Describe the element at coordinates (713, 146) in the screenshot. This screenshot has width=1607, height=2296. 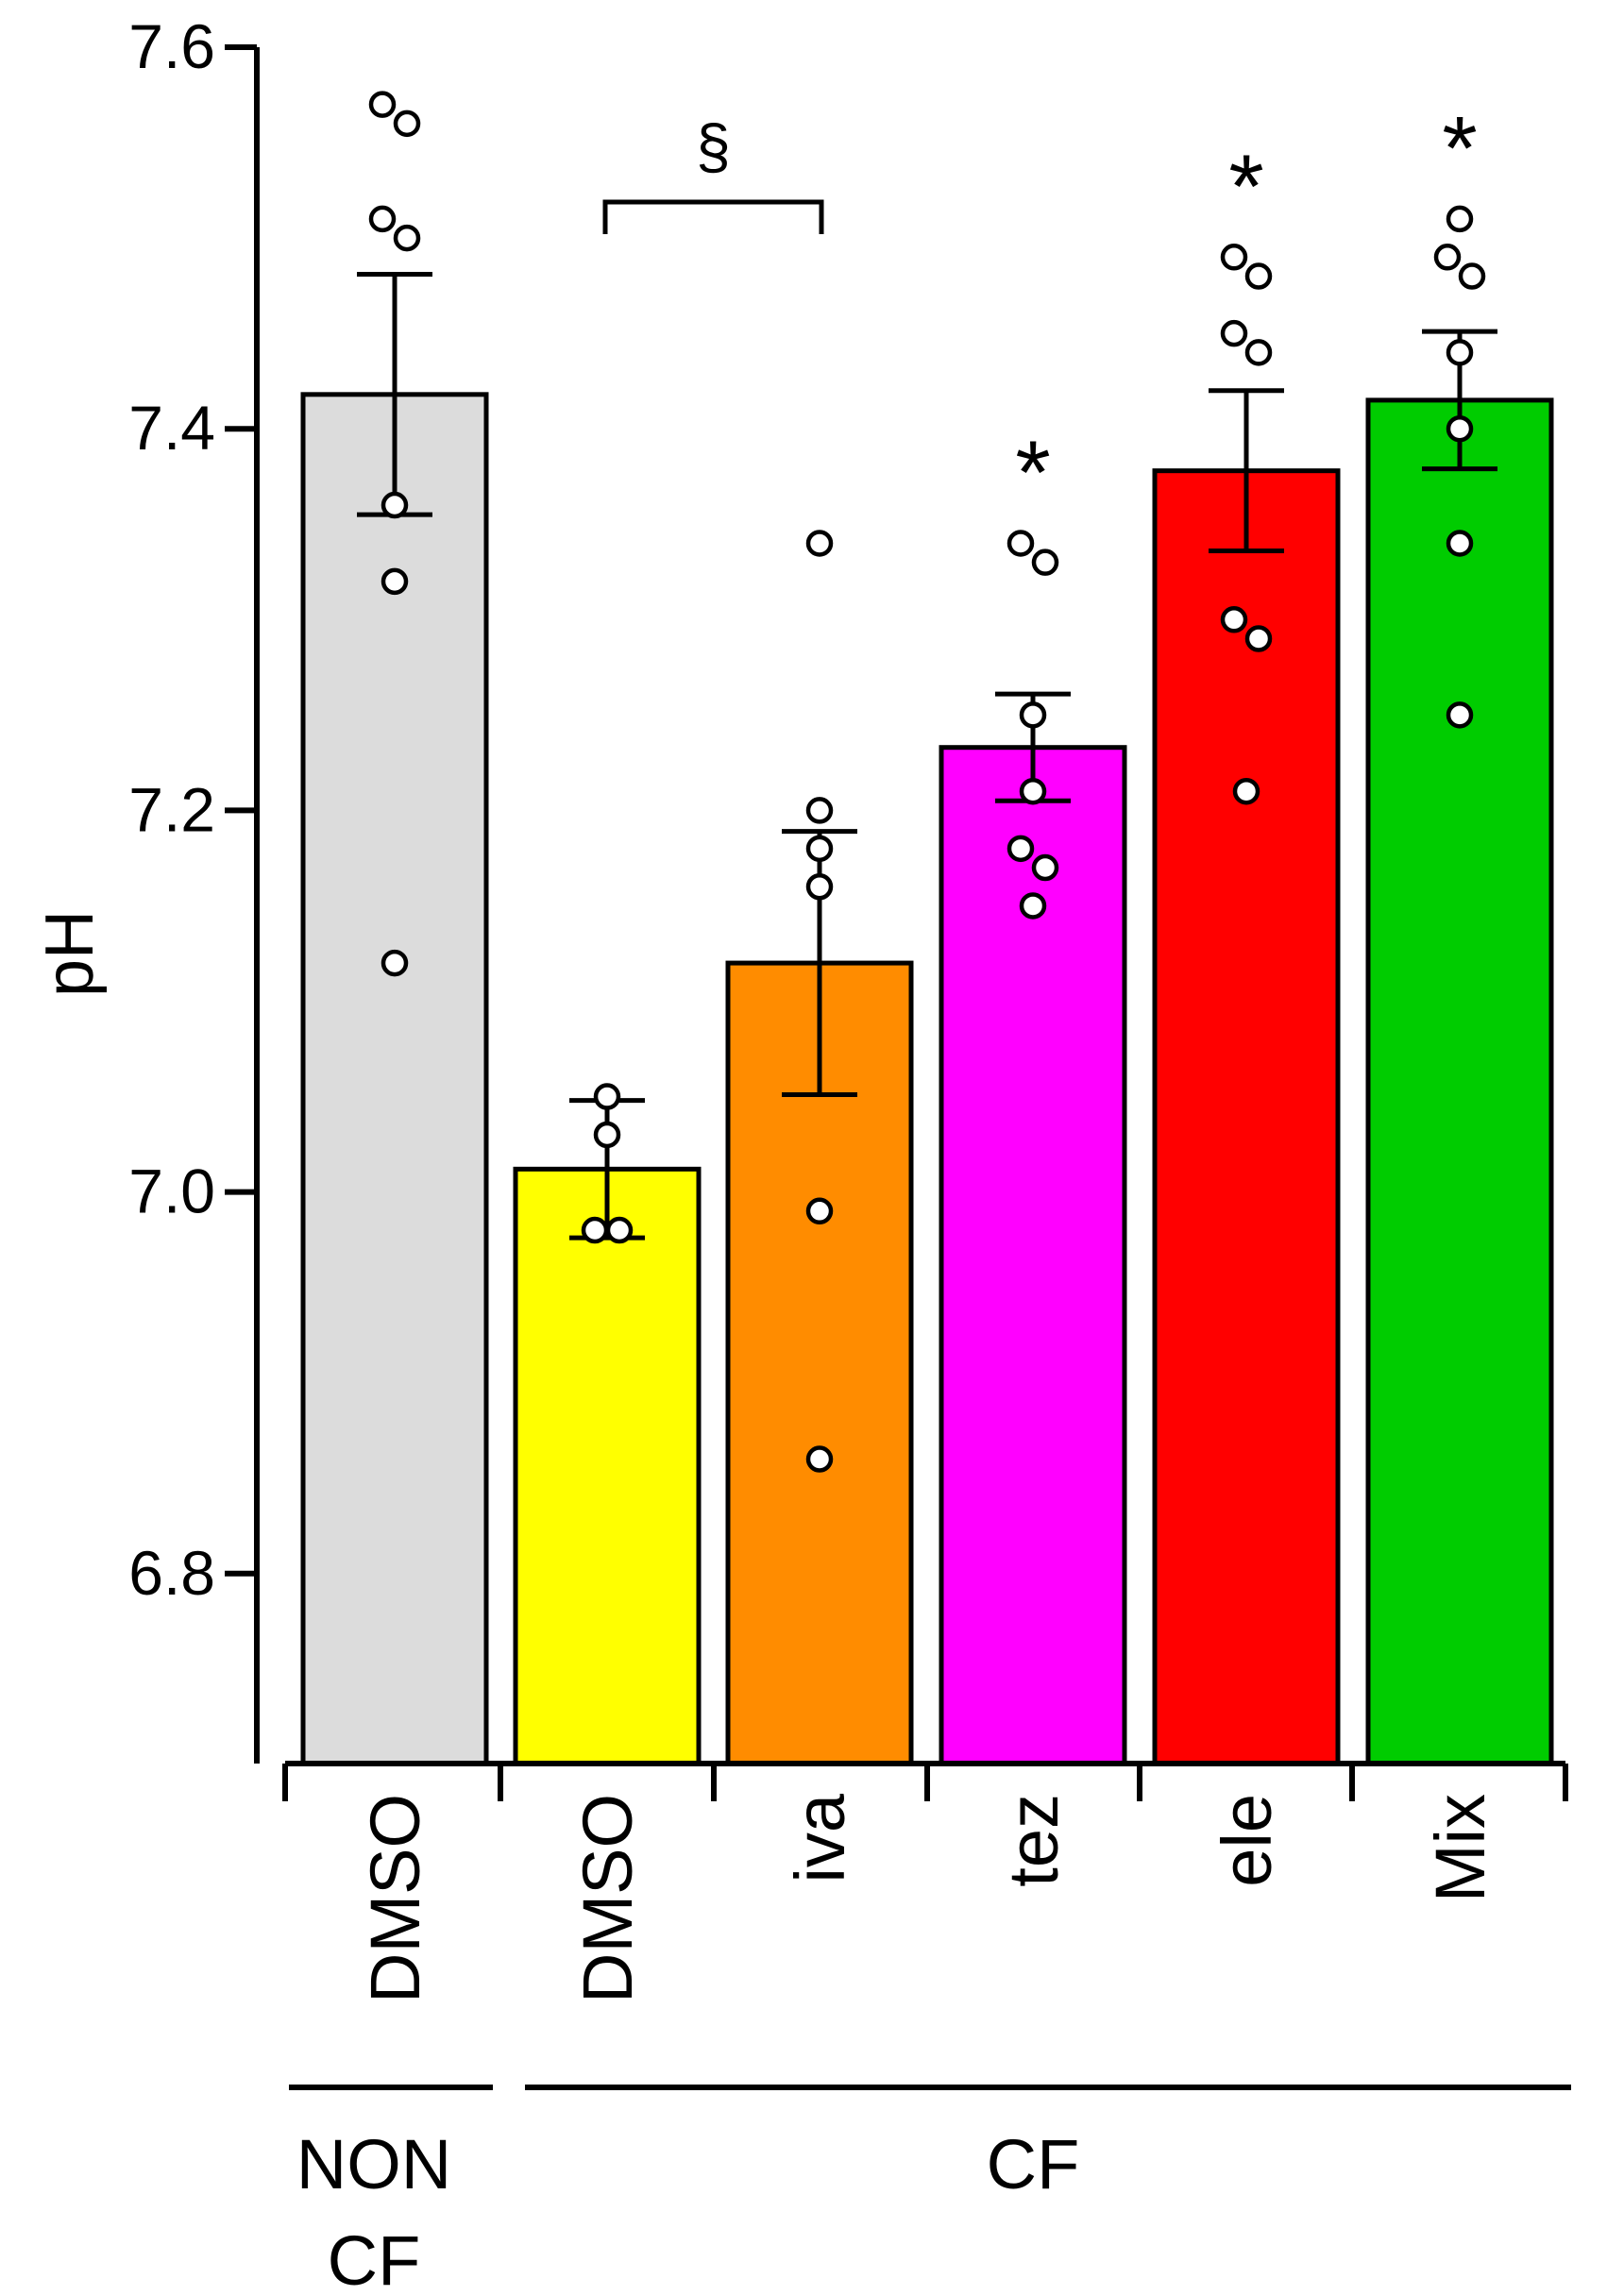
I see `bracket-mark: §` at that location.